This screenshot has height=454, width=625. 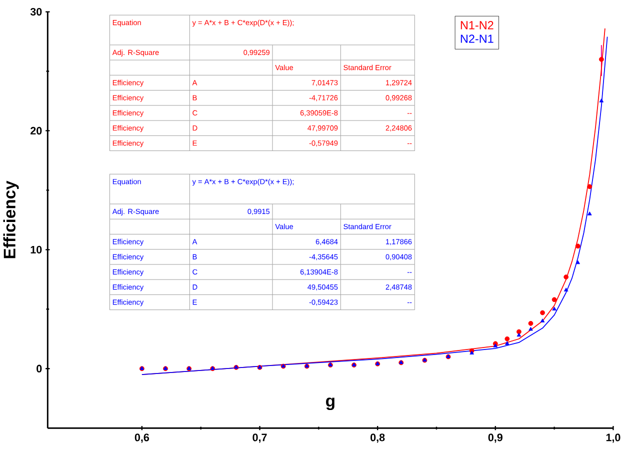 What do you see at coordinates (36, 131) in the screenshot?
I see `y-tick-label: 20` at bounding box center [36, 131].